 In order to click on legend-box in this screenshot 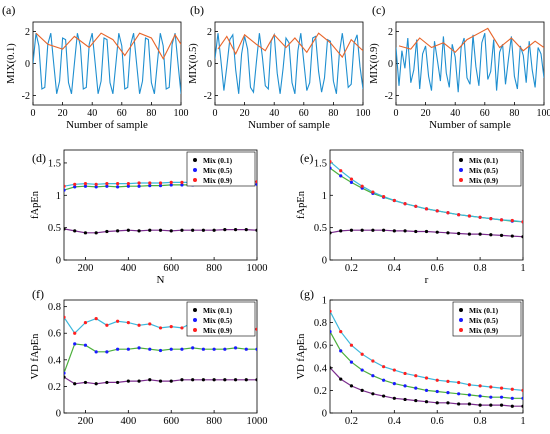, I will do `click(487, 169)`.